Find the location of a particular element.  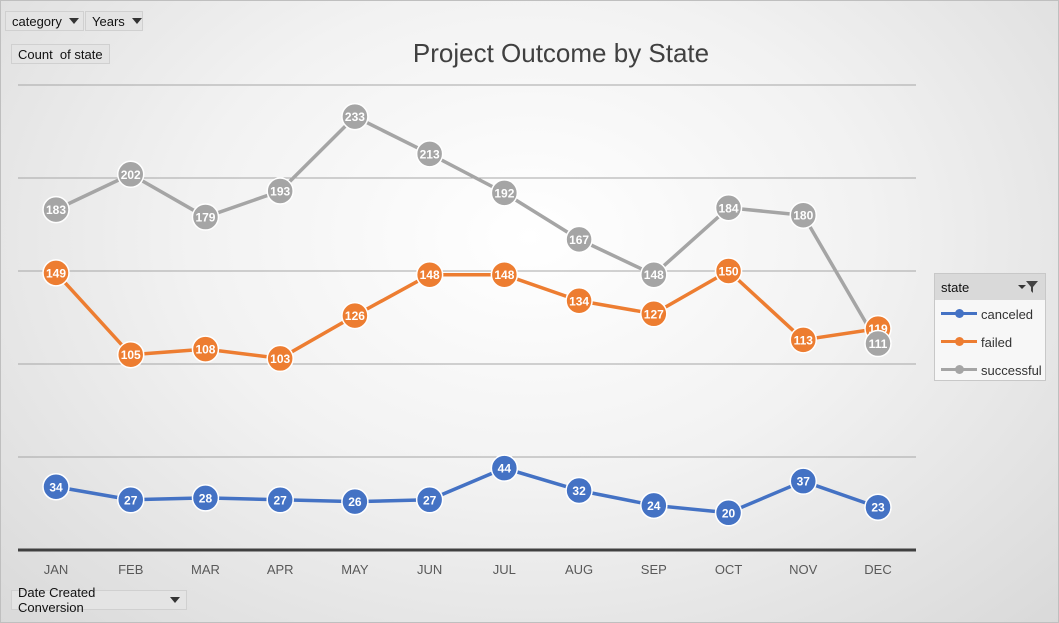

legend-item-canceled: canceled is located at coordinates (990, 314).